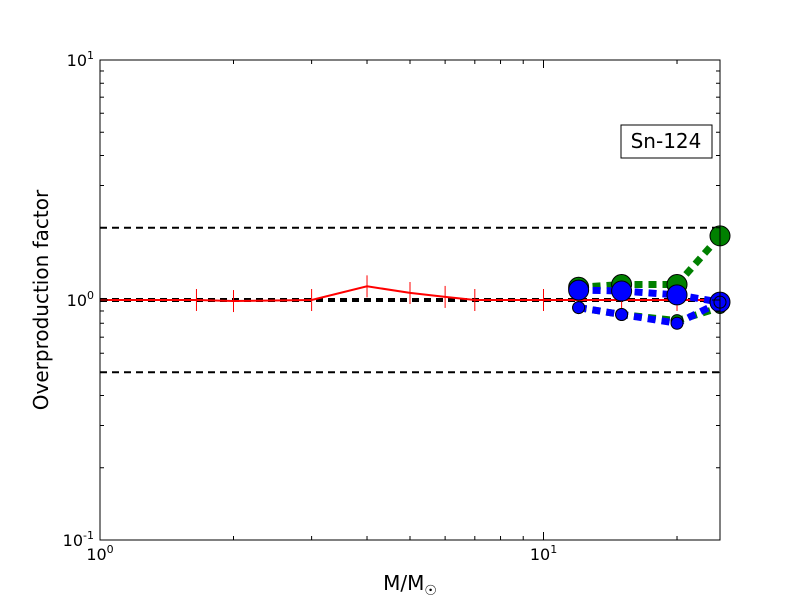 The image size is (800, 600). What do you see at coordinates (410, 585) in the screenshot?
I see `x-axis-label: M/M☉` at bounding box center [410, 585].